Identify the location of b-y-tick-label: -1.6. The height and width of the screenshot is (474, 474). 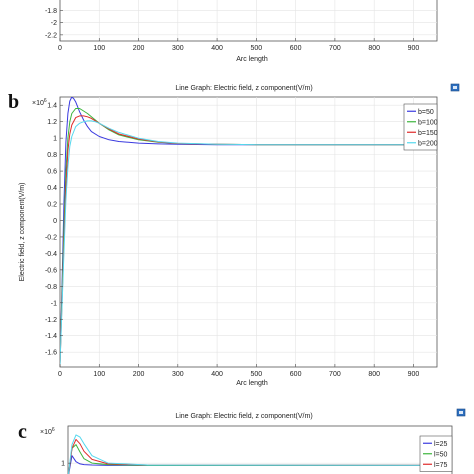
(51, 353).